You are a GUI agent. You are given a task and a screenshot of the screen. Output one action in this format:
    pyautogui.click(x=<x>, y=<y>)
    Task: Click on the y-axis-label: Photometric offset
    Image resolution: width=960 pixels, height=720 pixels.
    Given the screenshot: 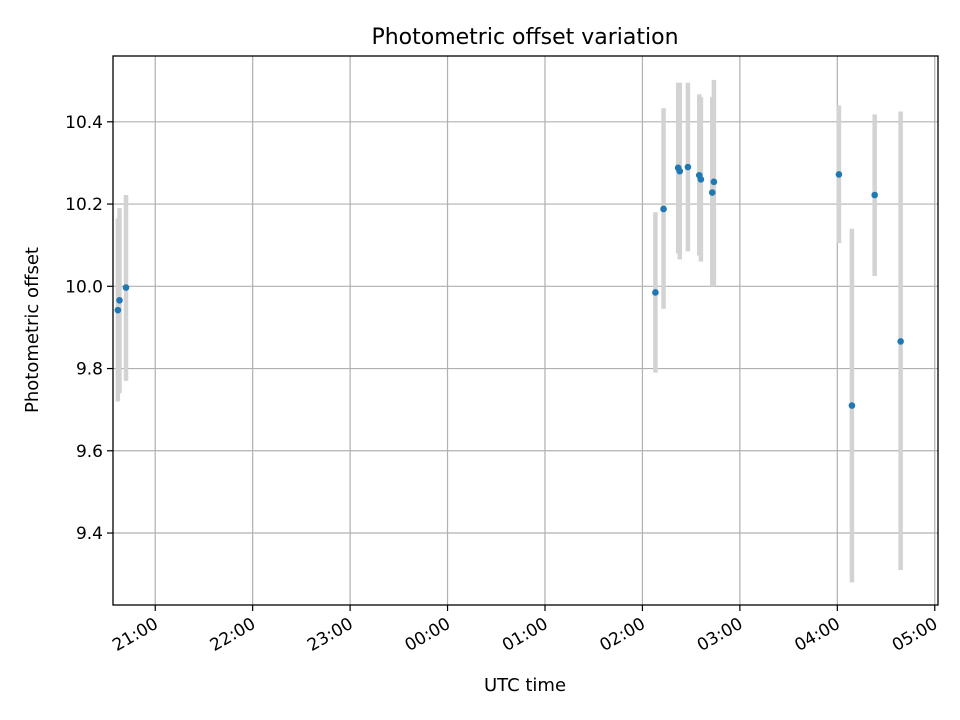 What is the action you would take?
    pyautogui.click(x=32, y=330)
    